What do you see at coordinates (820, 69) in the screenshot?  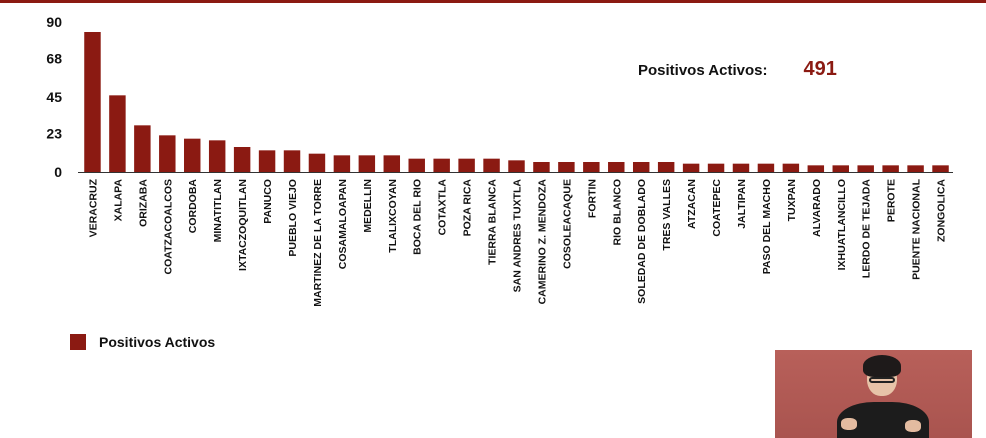 I see `kpi-value: 491` at bounding box center [820, 69].